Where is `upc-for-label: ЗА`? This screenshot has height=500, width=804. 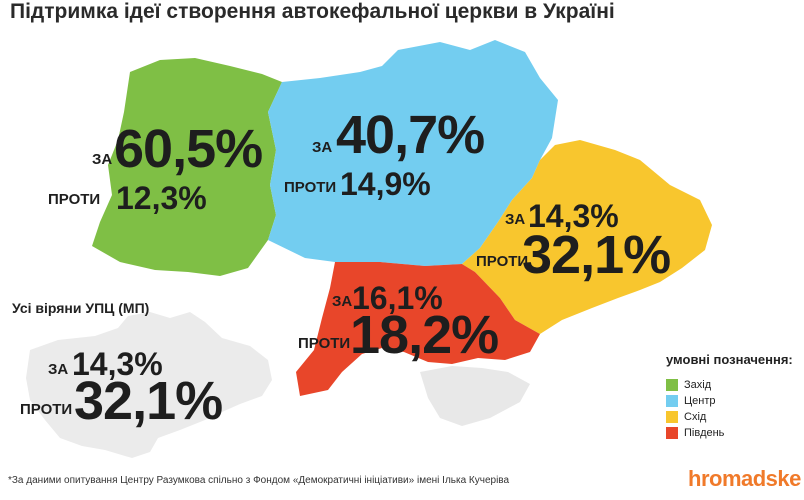 upc-for-label: ЗА is located at coordinates (58, 369).